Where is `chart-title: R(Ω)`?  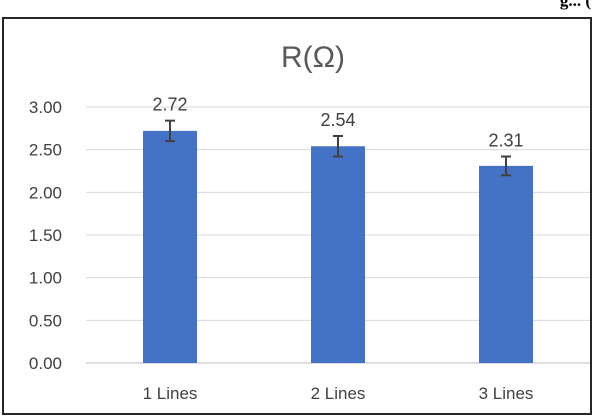
chart-title: R(Ω) is located at coordinates (313, 57).